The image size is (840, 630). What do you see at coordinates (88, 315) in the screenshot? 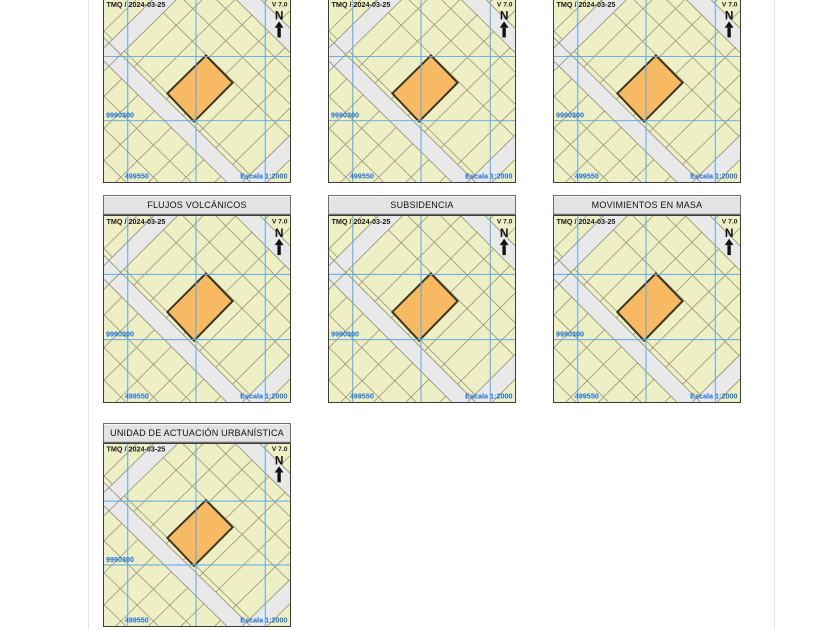
I see `page-margin-line` at bounding box center [88, 315].